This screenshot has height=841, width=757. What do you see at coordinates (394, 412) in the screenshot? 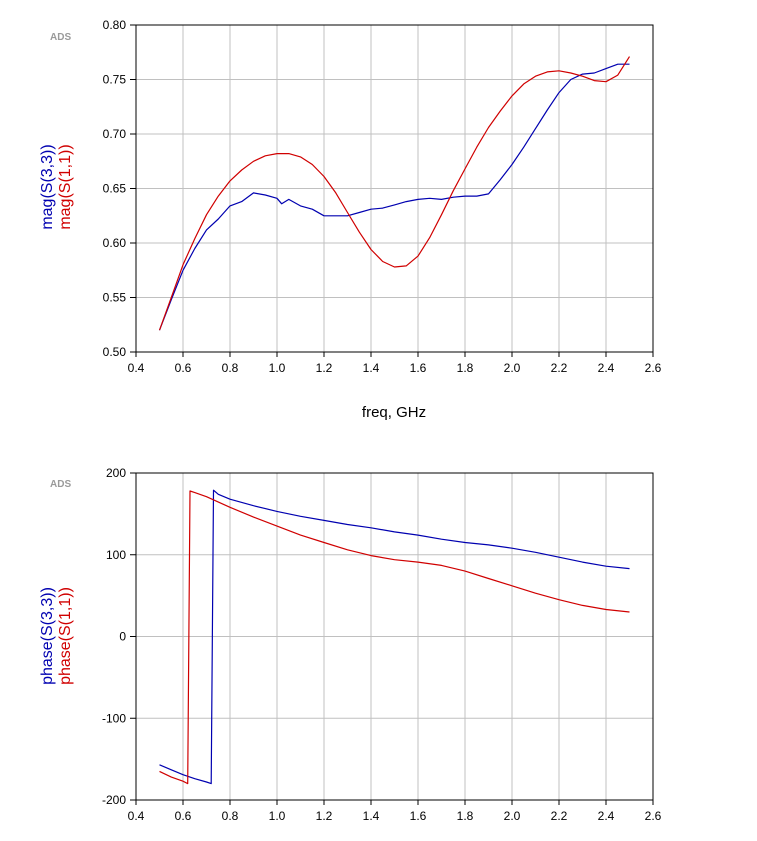
I see `x-axis-title: freq, GHz` at bounding box center [394, 412].